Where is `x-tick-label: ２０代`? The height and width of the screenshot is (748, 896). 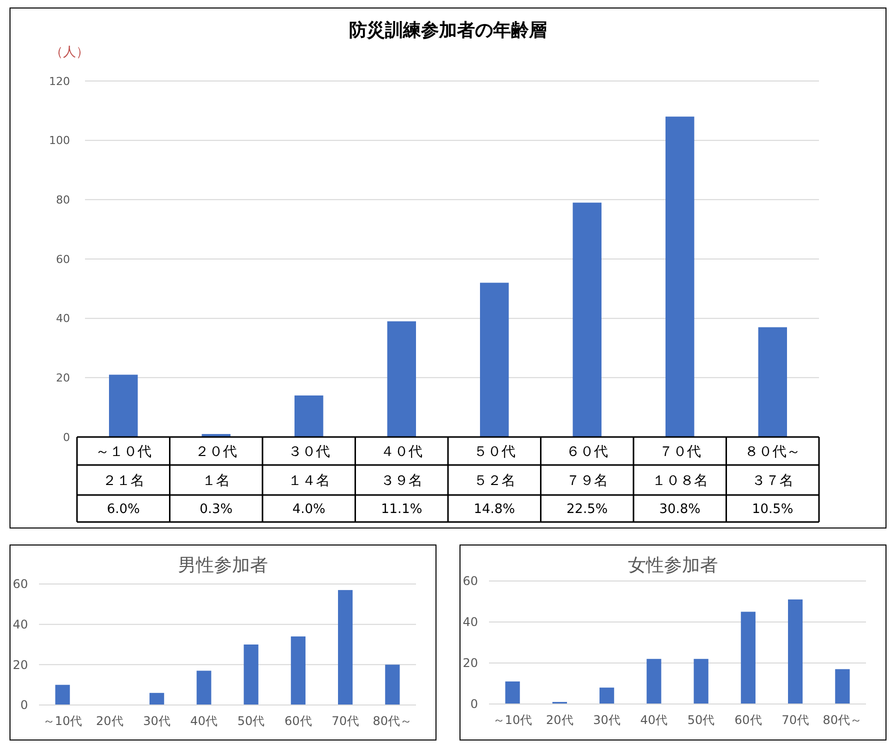 x-tick-label: ２０代 is located at coordinates (216, 452).